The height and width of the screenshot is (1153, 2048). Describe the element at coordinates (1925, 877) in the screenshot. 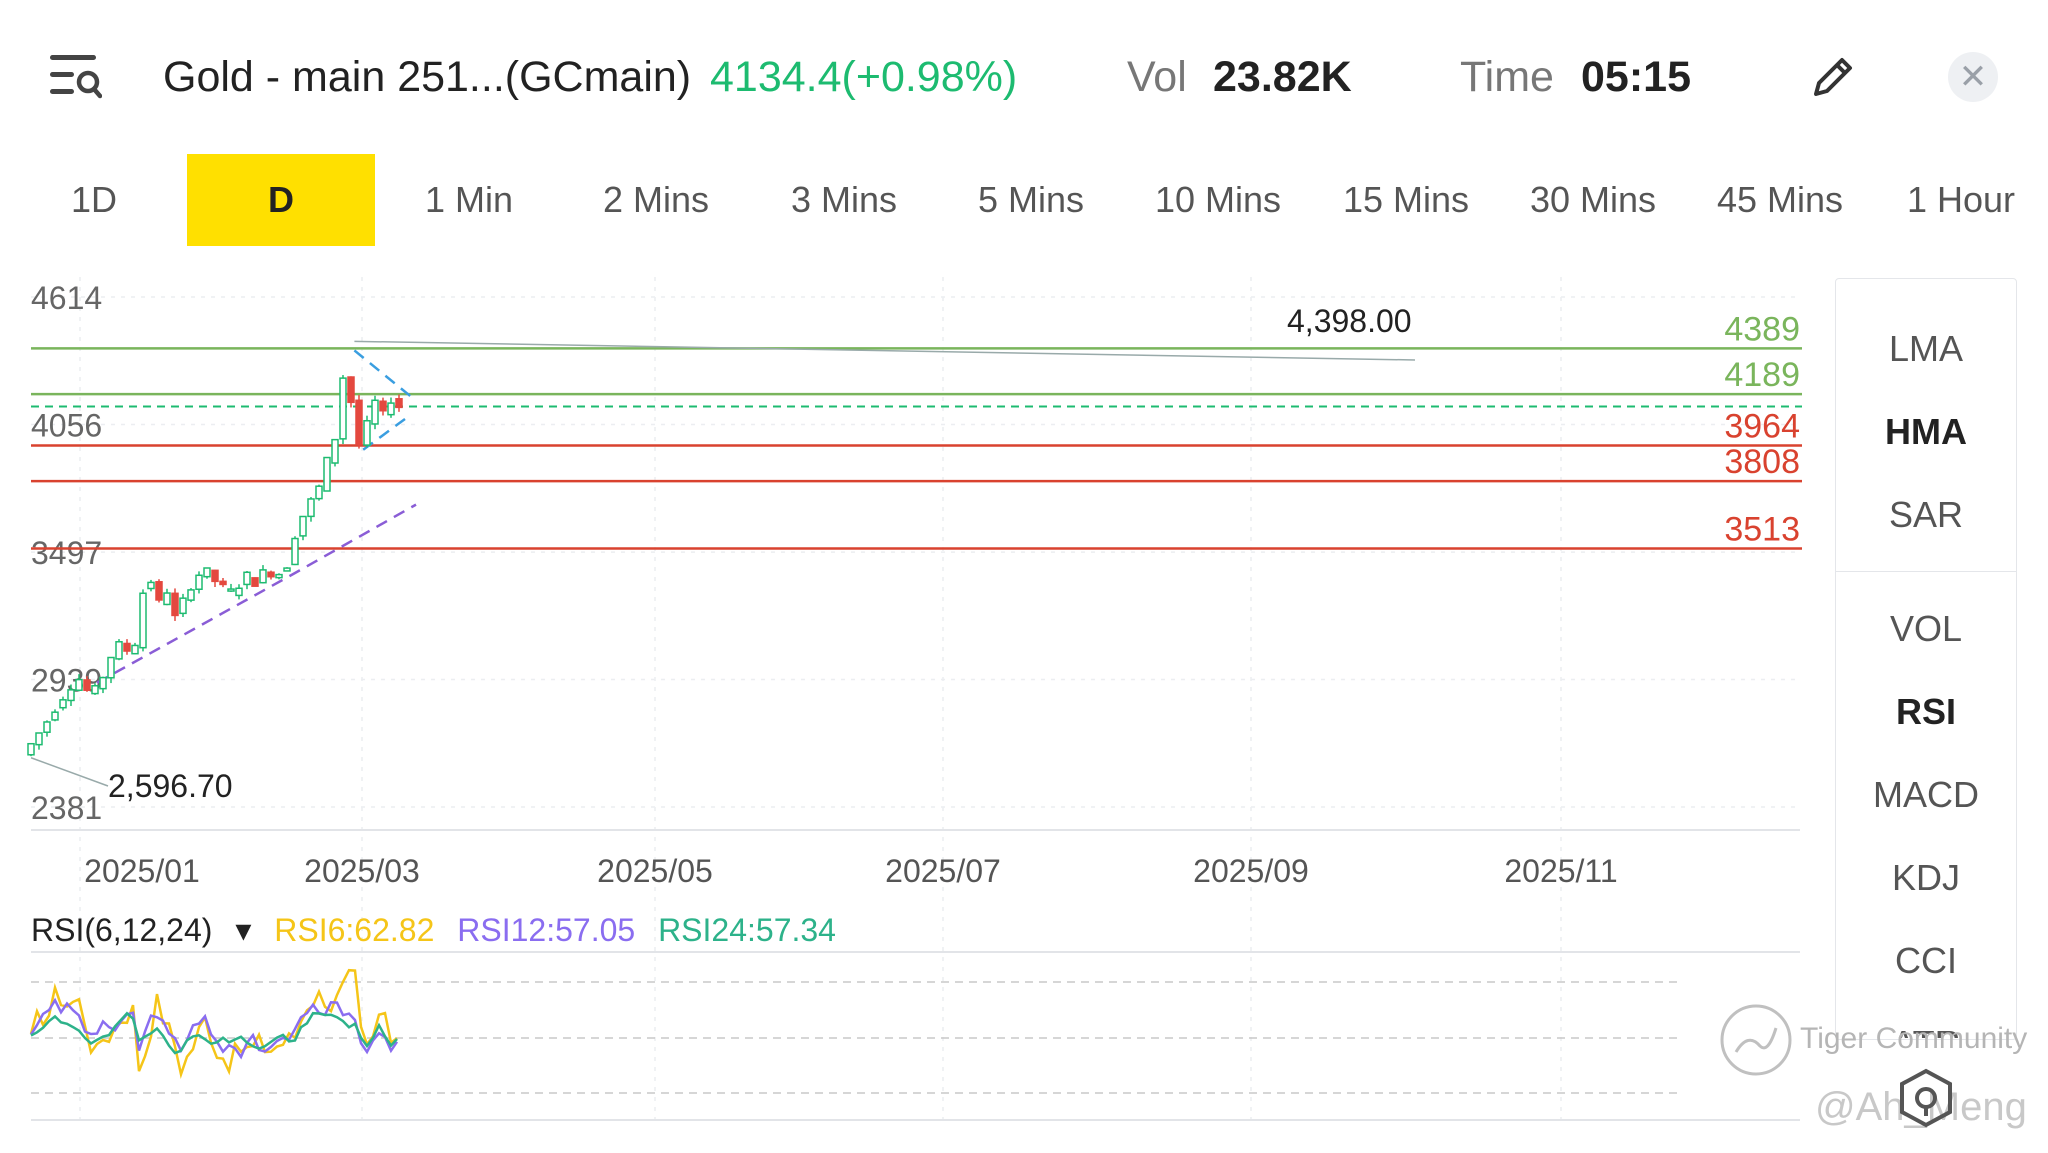

I see `indicator-kdj: KDJ` at that location.